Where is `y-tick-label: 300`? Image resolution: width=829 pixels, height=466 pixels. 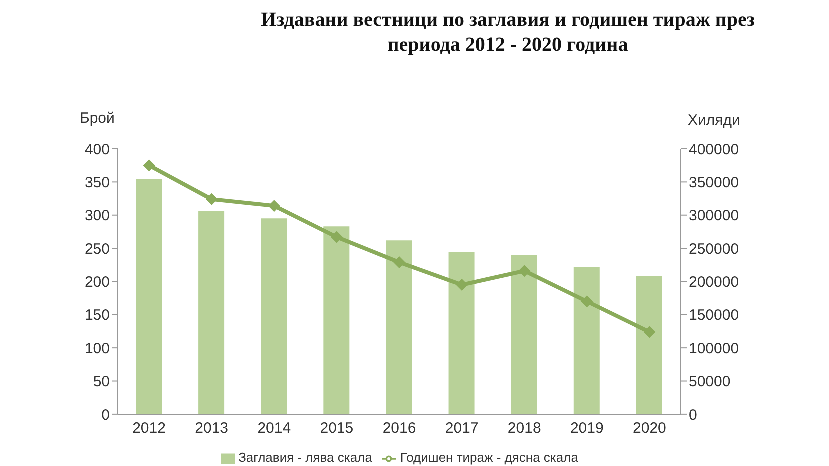 y-tick-label: 300 is located at coordinates (97, 216).